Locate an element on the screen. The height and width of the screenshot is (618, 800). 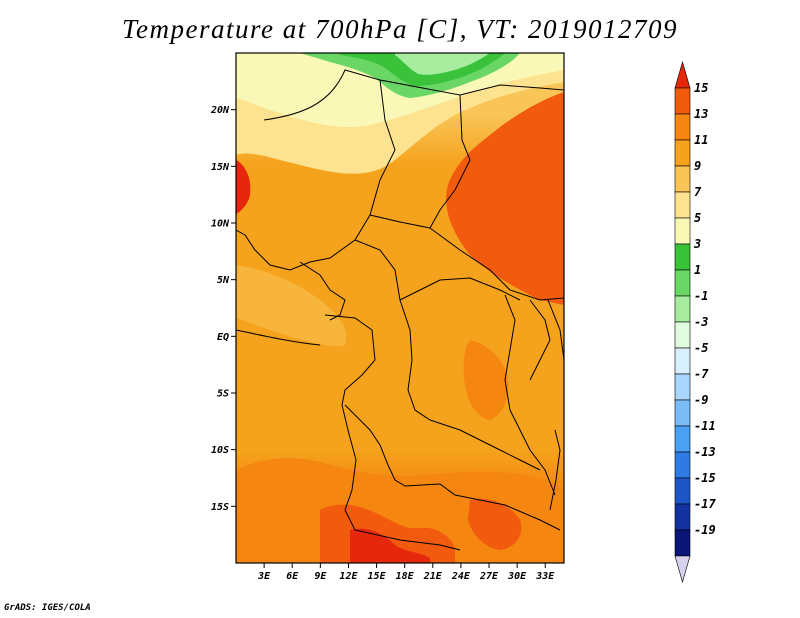
colorbar-label: 13 is located at coordinates (701, 114).